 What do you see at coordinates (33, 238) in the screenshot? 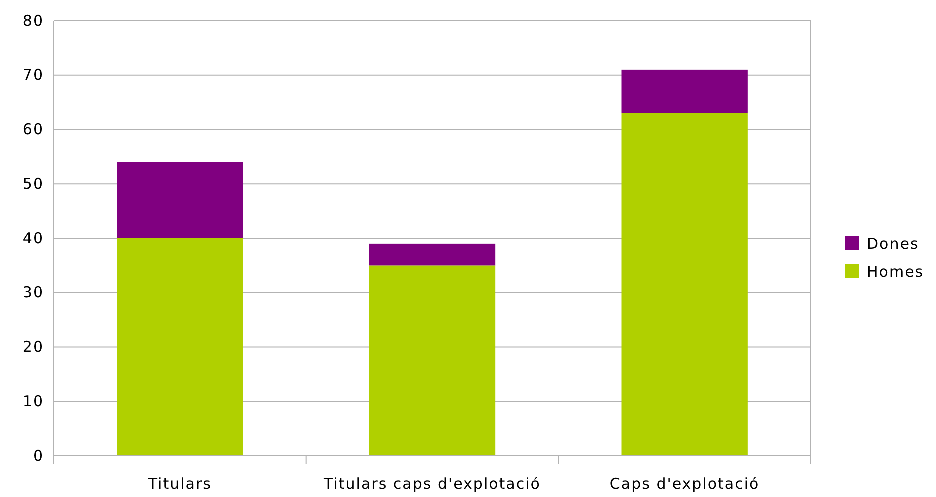
I see `y-tick-label: 40` at bounding box center [33, 238].